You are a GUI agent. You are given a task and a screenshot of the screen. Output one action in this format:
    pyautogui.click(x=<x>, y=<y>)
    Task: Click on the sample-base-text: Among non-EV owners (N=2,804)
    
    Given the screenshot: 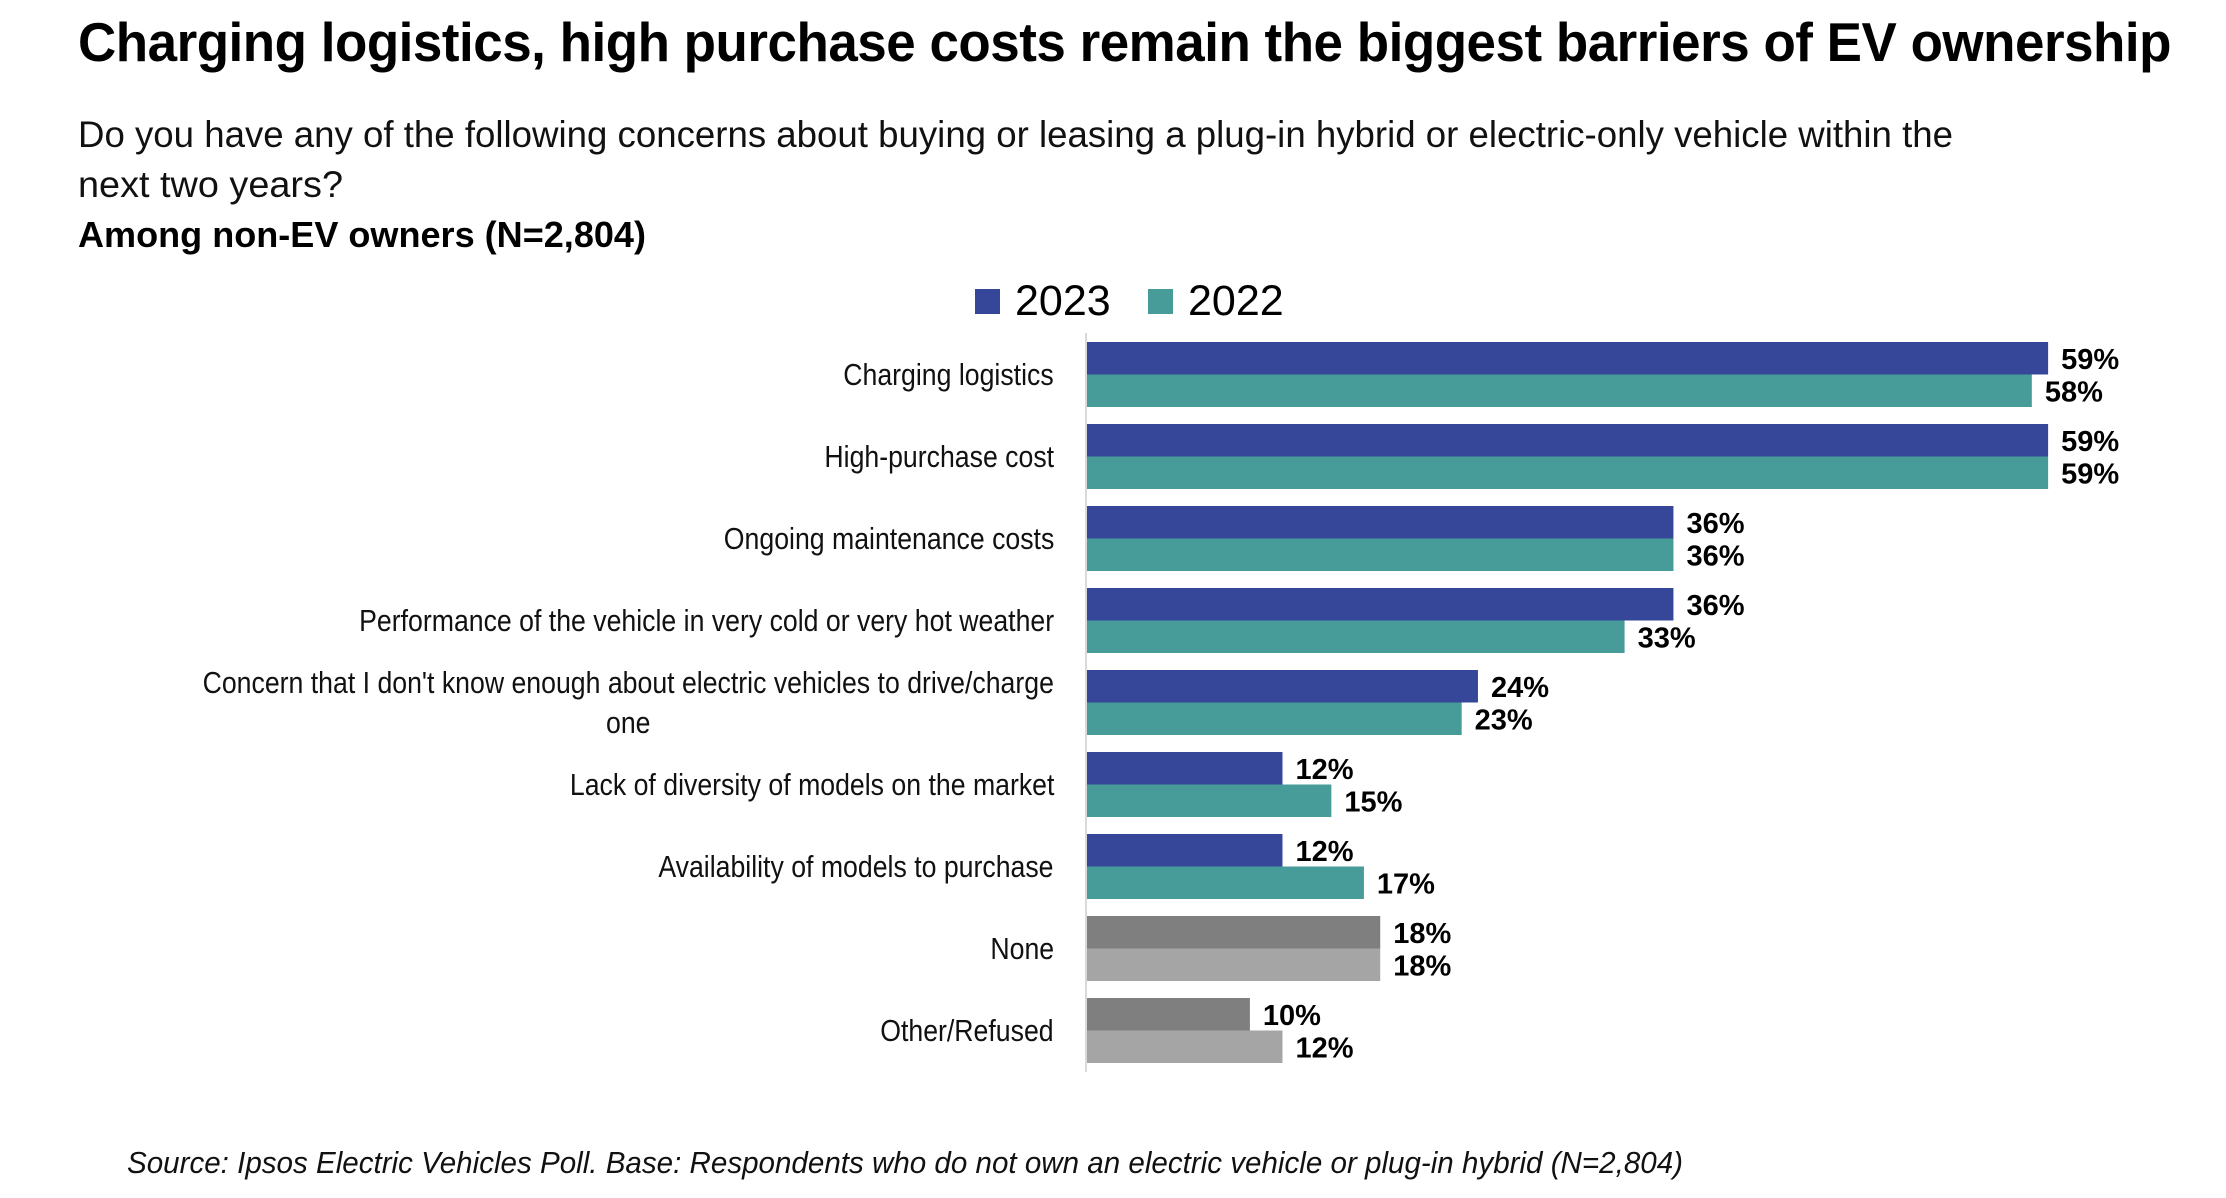 What is the action you would take?
    pyautogui.click(x=362, y=234)
    